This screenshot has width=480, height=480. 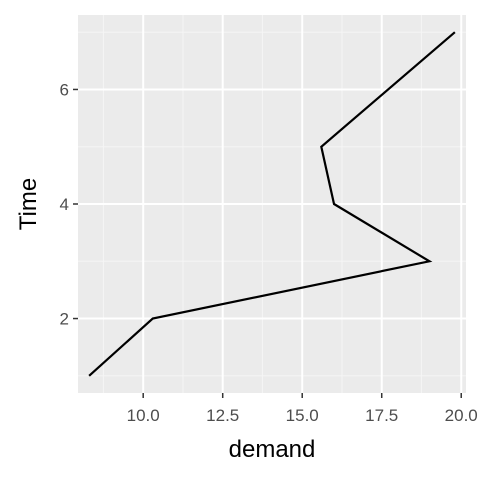 I want to click on x-tick-label: 17.5, so click(x=381, y=415).